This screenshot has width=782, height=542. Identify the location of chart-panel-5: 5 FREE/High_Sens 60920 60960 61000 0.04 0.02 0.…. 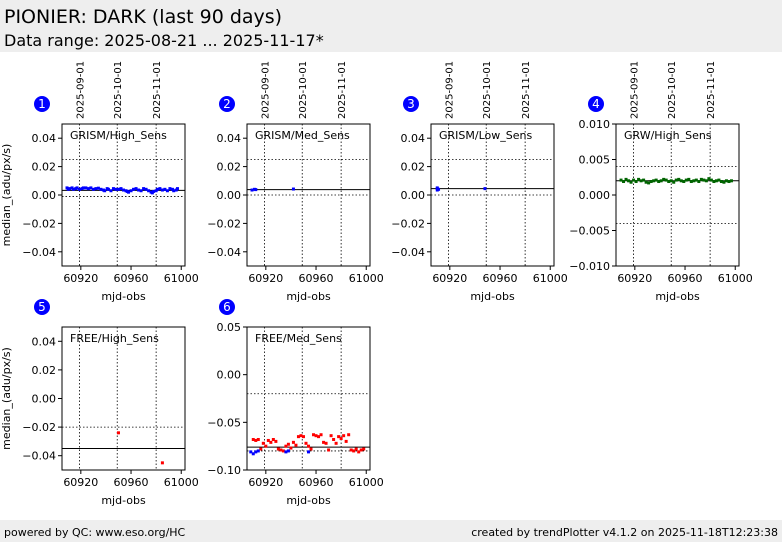
(99, 403).